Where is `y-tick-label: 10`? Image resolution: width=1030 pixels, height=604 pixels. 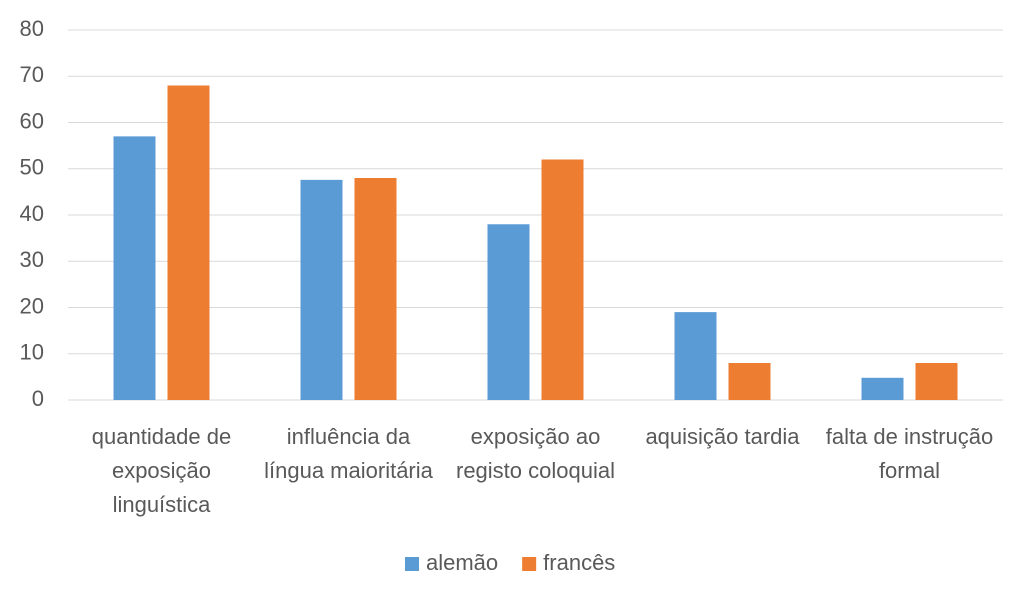
y-tick-label: 10 is located at coordinates (32, 352).